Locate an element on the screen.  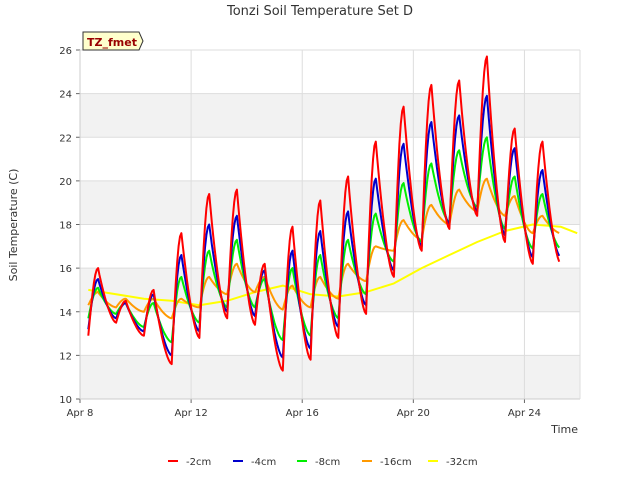
badge-label: TZ_fmet is located at coordinates (112, 42).